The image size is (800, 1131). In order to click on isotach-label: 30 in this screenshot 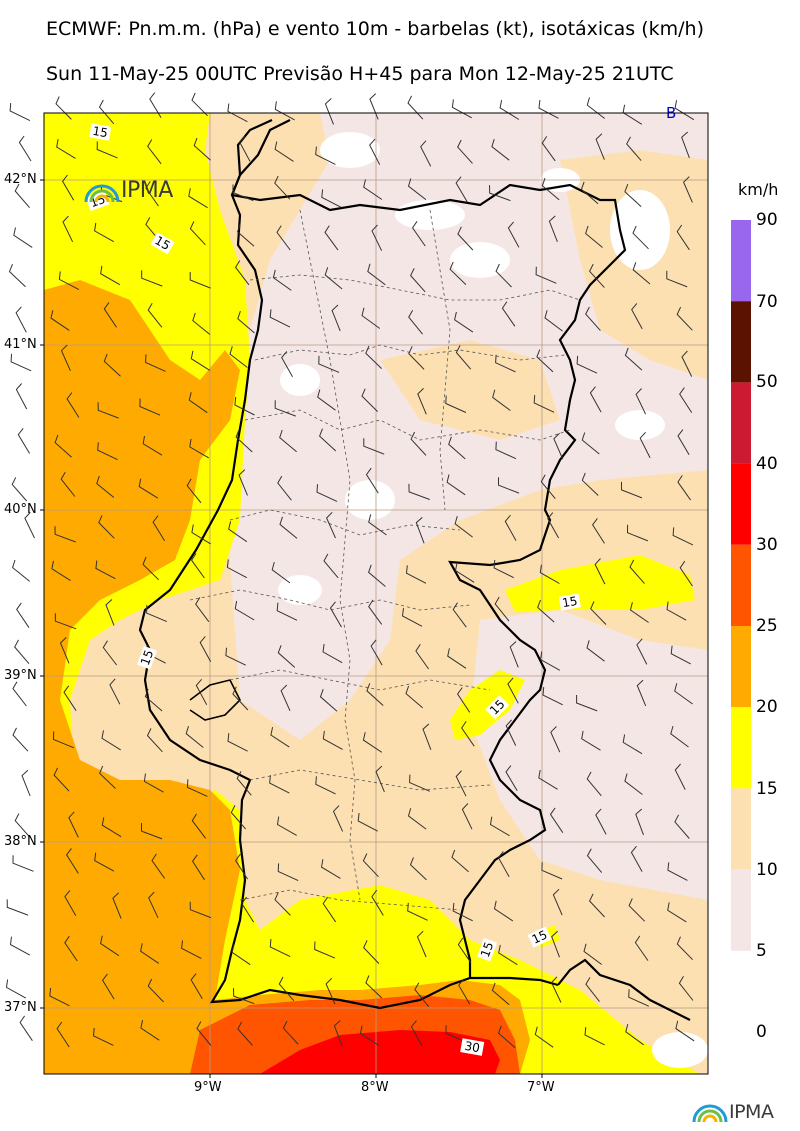, I will do `click(471, 1047)`.